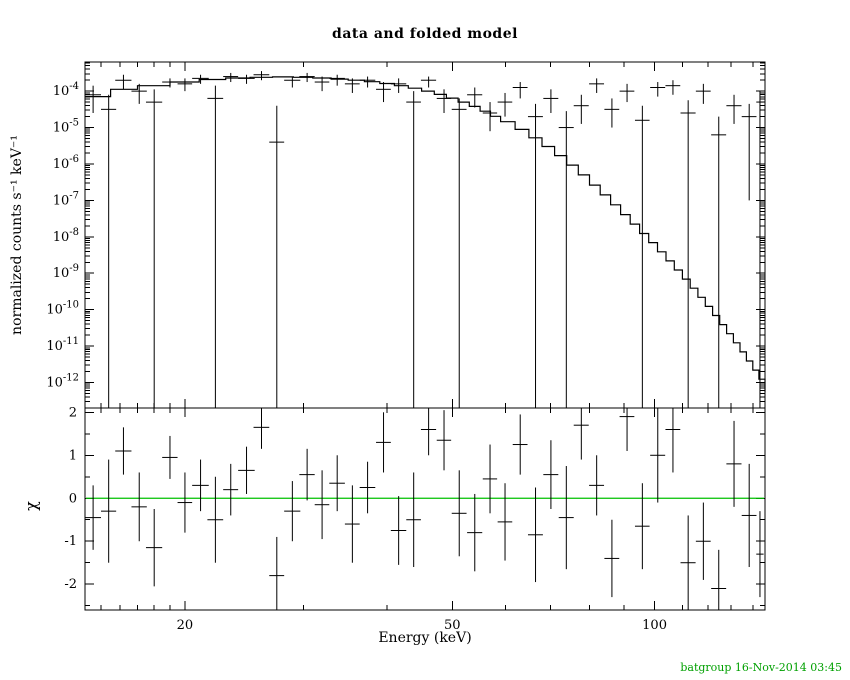 The width and height of the screenshot is (850, 680). What do you see at coordinates (761, 667) in the screenshot?
I see `timestamp-credit: batgroup 16-Nov-2014 03:45` at bounding box center [761, 667].